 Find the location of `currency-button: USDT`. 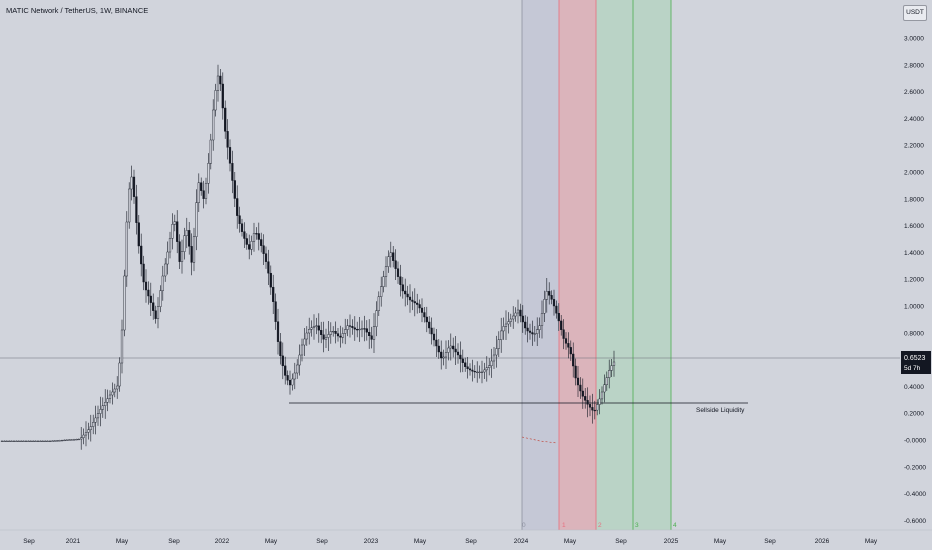

currency-button: USDT is located at coordinates (915, 13).